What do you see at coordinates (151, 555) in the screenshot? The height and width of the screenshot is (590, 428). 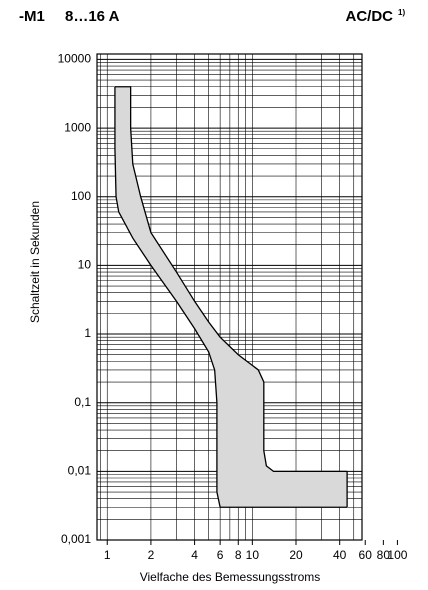 I see `x-tick-label: 2` at bounding box center [151, 555].